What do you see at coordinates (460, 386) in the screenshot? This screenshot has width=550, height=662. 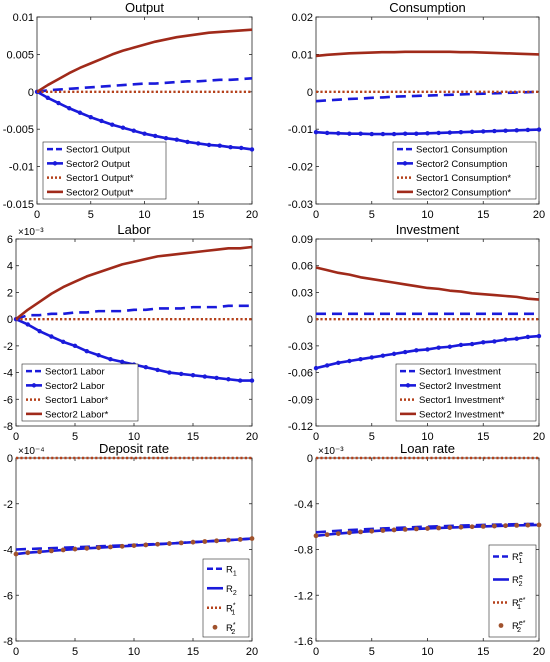 I see `legend-label: Sector2 Investment` at bounding box center [460, 386].